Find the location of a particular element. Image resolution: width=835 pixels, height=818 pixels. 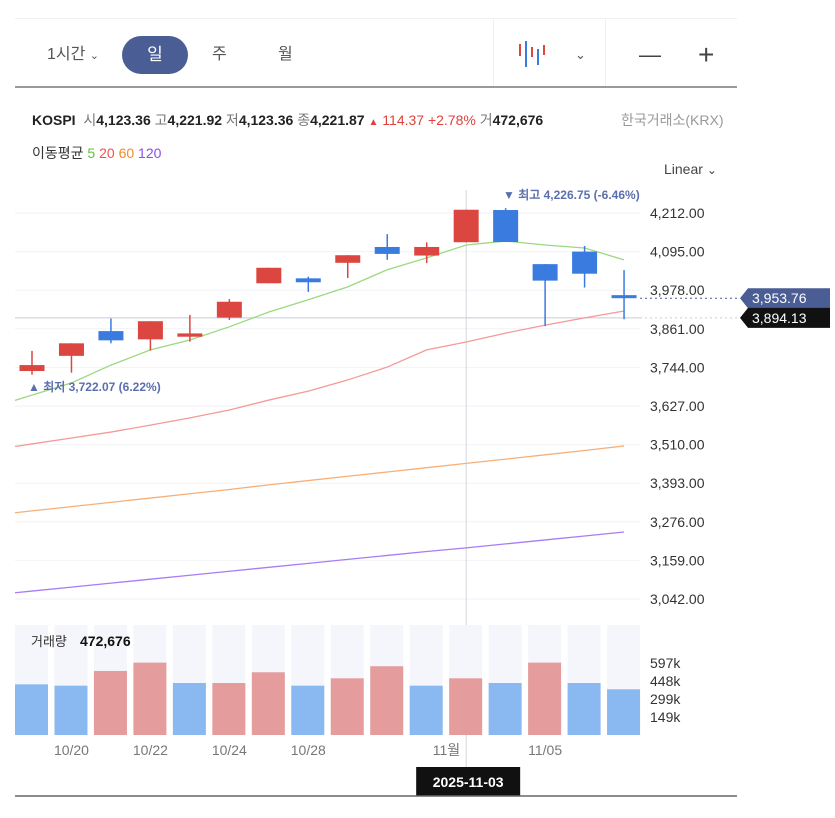

period-tab-week: 주 is located at coordinates (219, 54).